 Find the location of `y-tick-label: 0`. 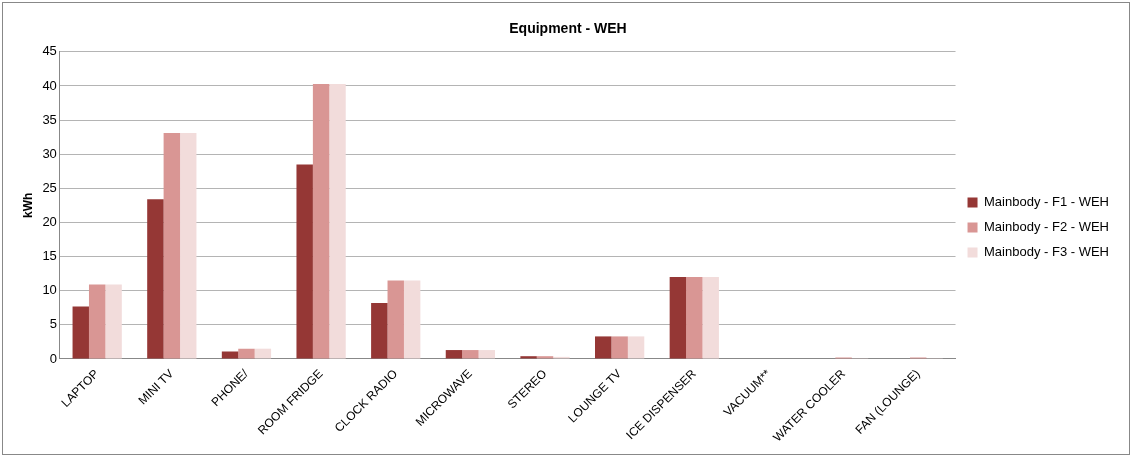

y-tick-label: 0 is located at coordinates (53, 358).